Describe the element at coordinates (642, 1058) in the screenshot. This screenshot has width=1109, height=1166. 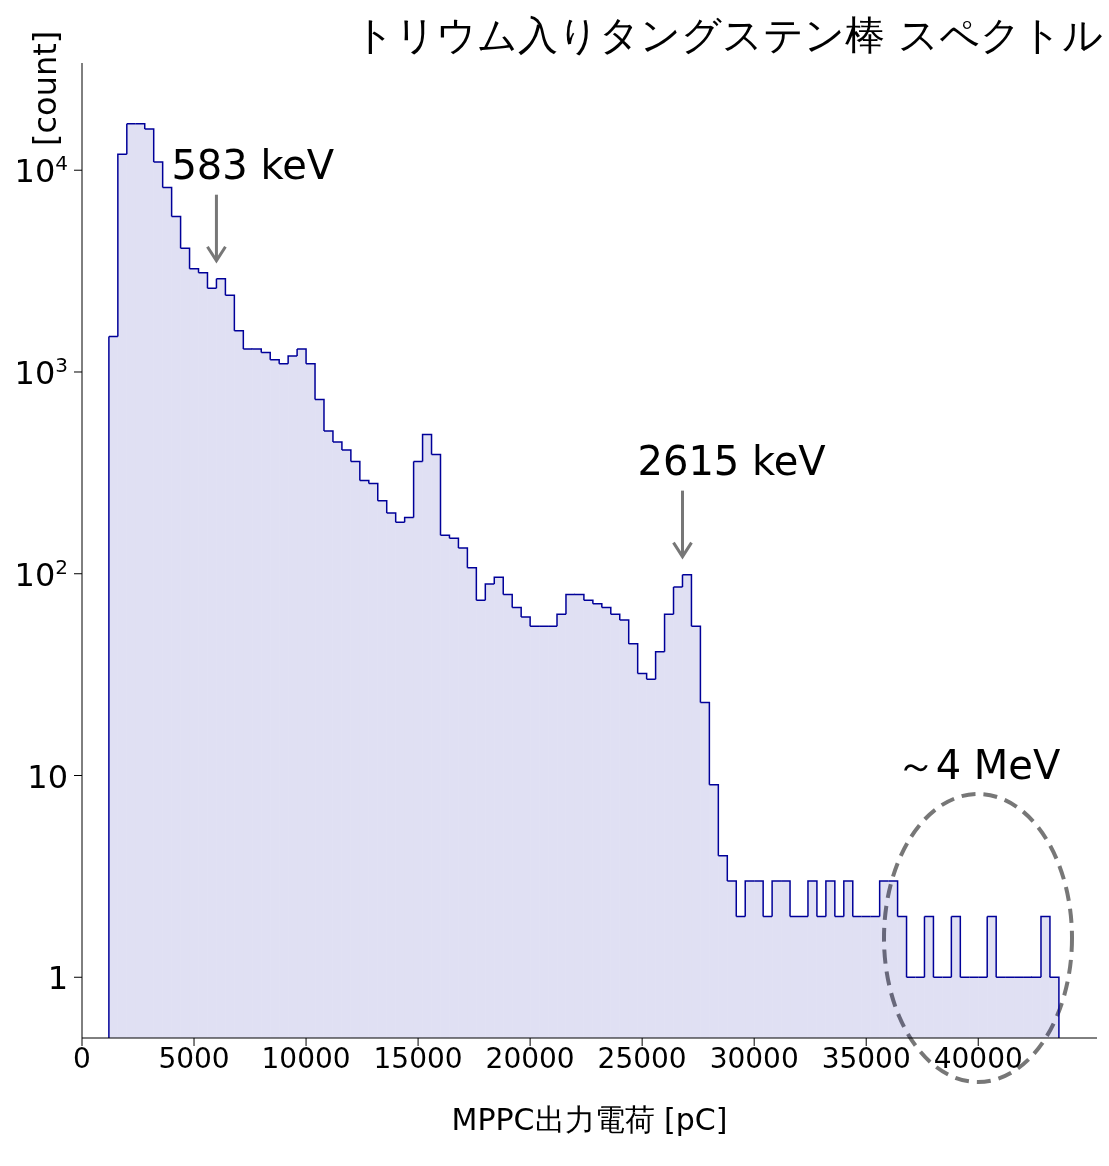
I see `x-tick-label: 25000` at that location.